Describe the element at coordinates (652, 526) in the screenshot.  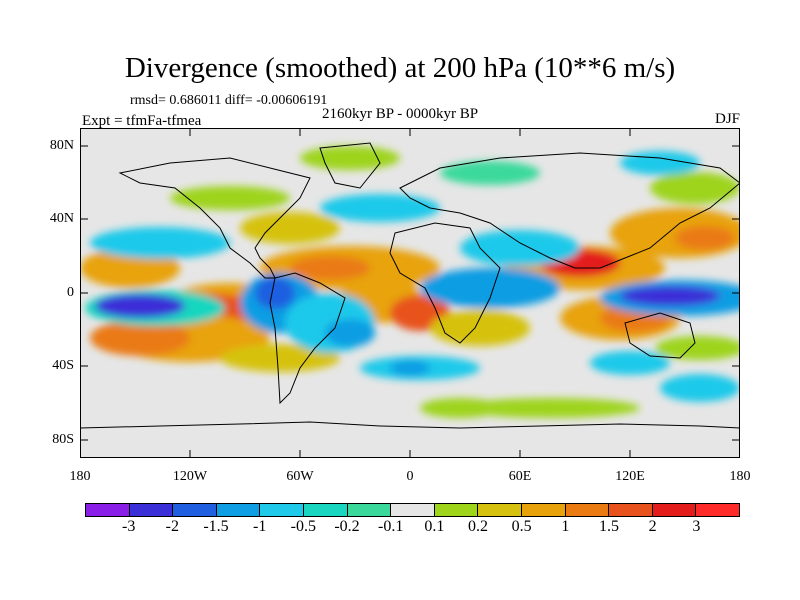
I see `colorbar-label: 2` at that location.